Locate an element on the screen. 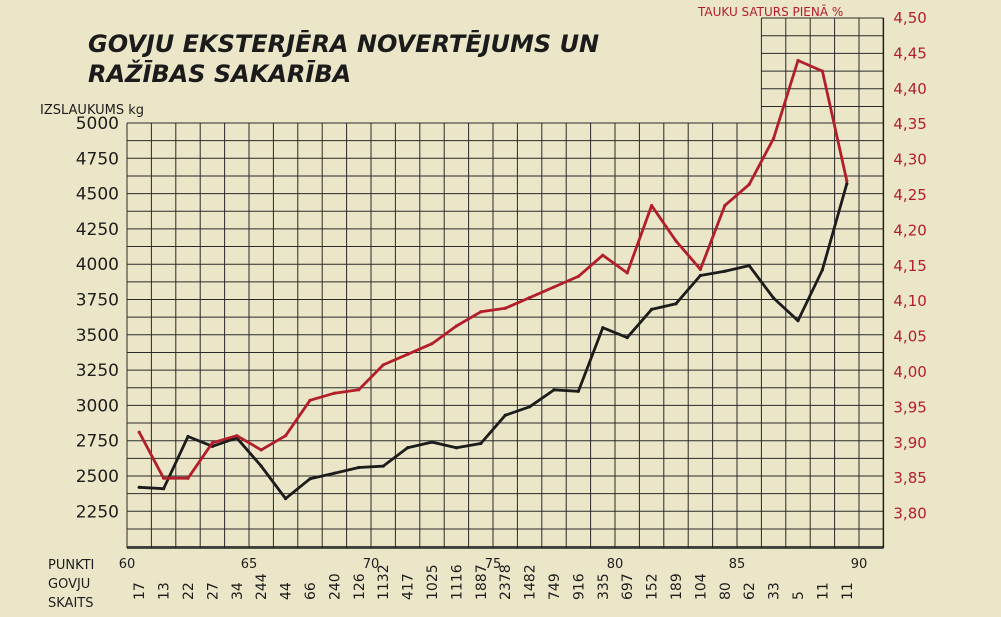 This screenshot has height=617, width=1001. x-tick-label-points: 70 is located at coordinates (371, 564).